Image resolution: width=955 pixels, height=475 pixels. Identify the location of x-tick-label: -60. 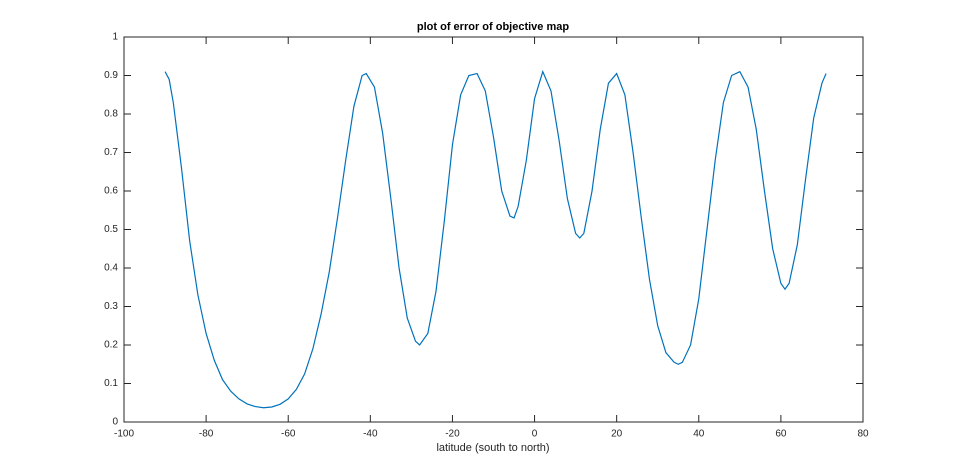
(288, 434).